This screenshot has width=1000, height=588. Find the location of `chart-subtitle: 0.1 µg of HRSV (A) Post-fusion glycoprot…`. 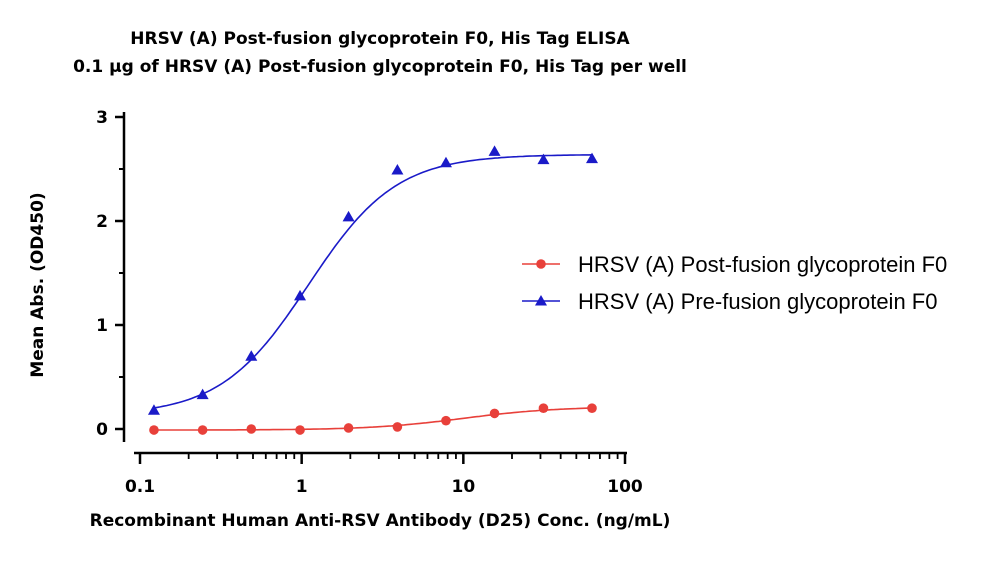

chart-subtitle: 0.1 µg of HRSV (A) Post-fusion glycoprot… is located at coordinates (380, 67).